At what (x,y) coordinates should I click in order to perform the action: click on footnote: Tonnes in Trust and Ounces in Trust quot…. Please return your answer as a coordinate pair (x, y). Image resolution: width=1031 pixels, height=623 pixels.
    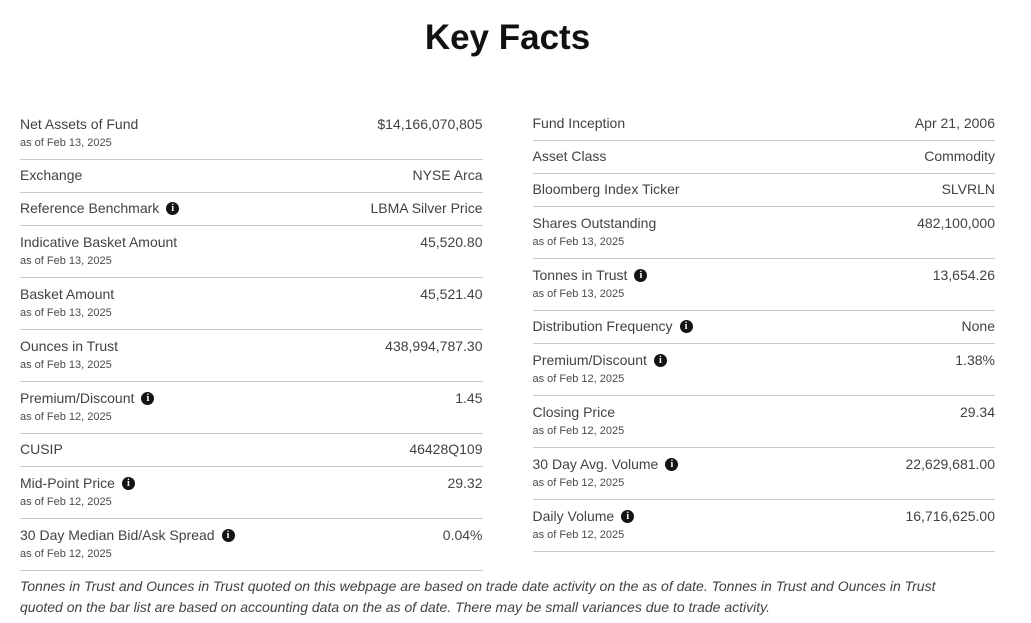
    Looking at the image, I should click on (478, 596).